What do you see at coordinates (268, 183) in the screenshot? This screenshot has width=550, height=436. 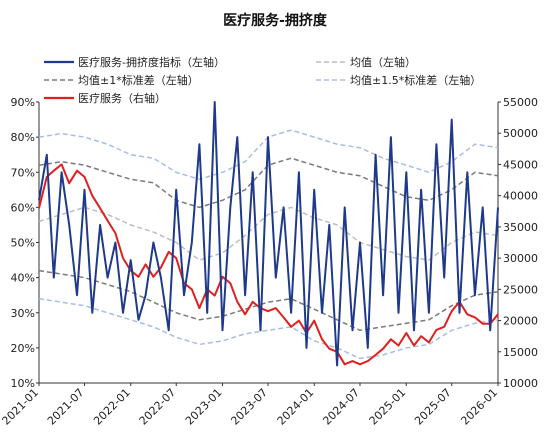 I see `series-2-upper` at bounding box center [268, 183].